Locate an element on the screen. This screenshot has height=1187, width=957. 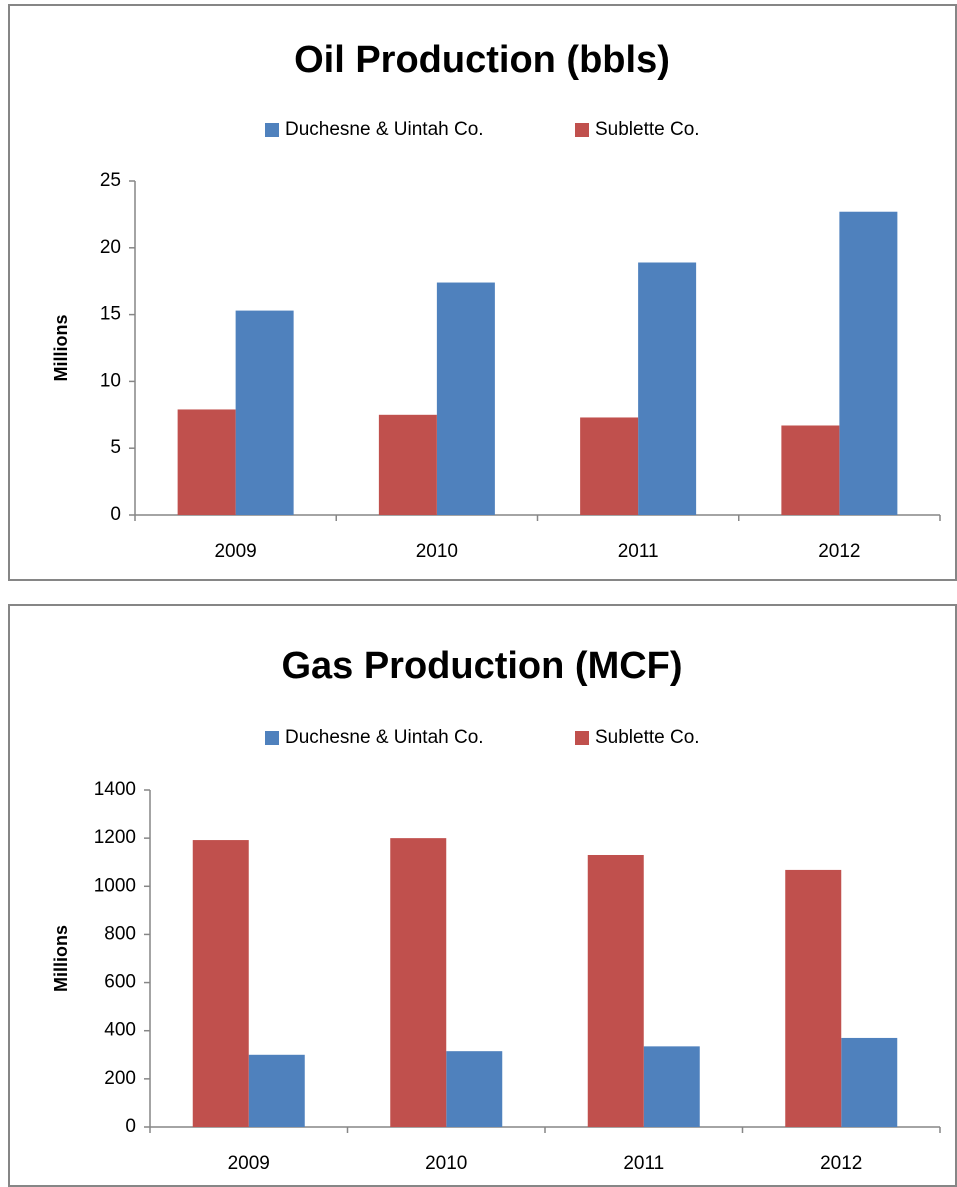
y-tick-label: 800 is located at coordinates (120, 933).